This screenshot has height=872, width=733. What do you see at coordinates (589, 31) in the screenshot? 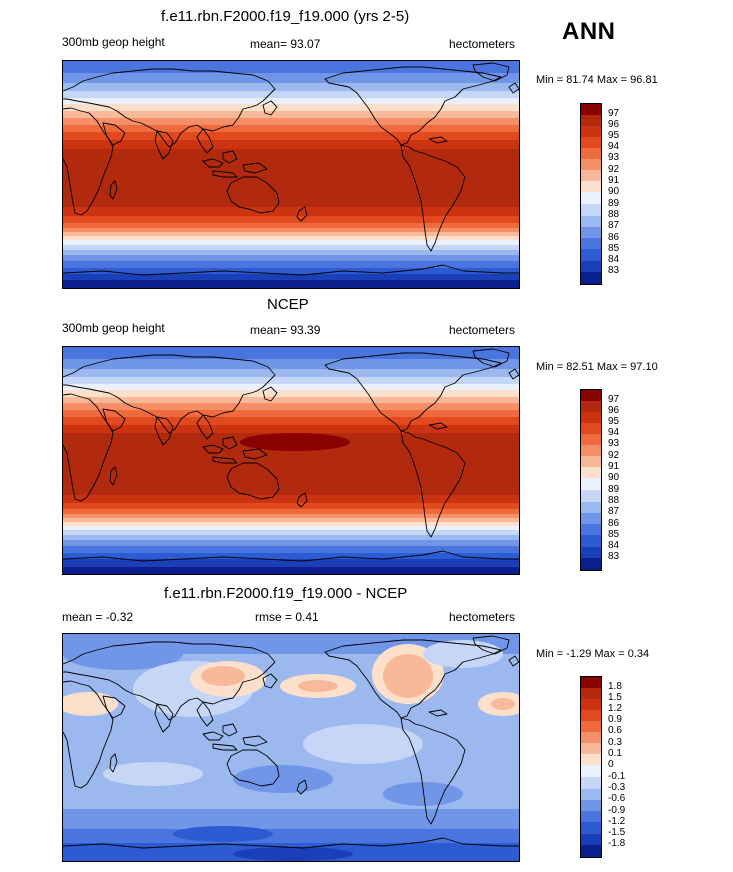
I see `season-label: ANN` at bounding box center [589, 31].